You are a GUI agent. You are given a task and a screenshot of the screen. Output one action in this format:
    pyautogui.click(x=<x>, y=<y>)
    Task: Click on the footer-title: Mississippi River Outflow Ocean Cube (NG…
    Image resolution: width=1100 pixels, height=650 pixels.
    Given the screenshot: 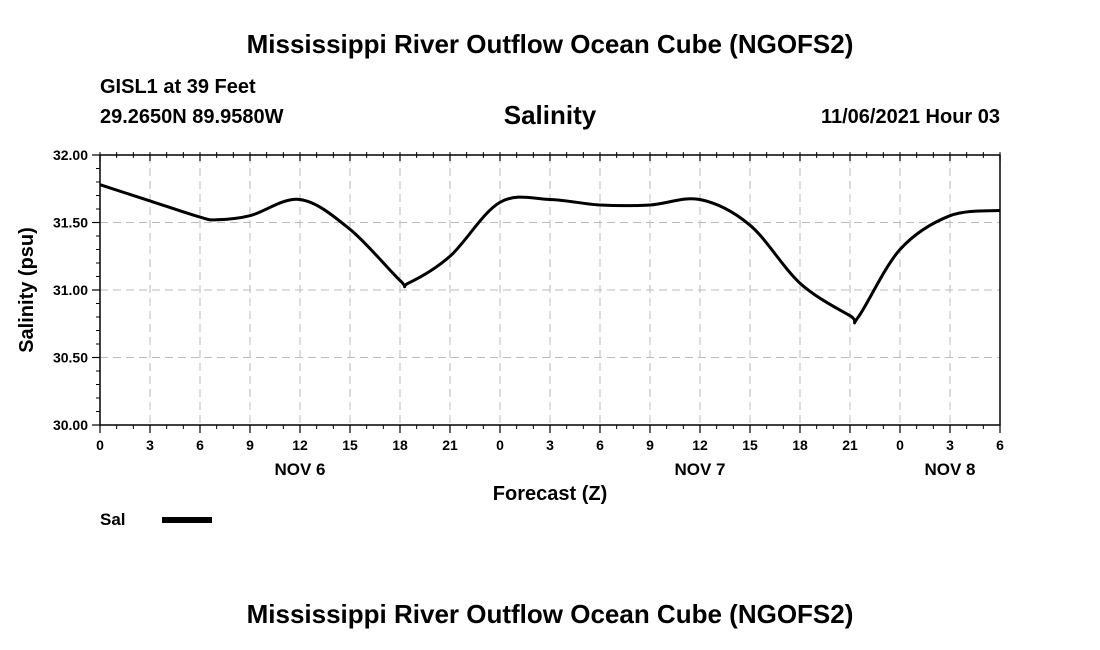 What is the action you would take?
    pyautogui.click(x=550, y=614)
    